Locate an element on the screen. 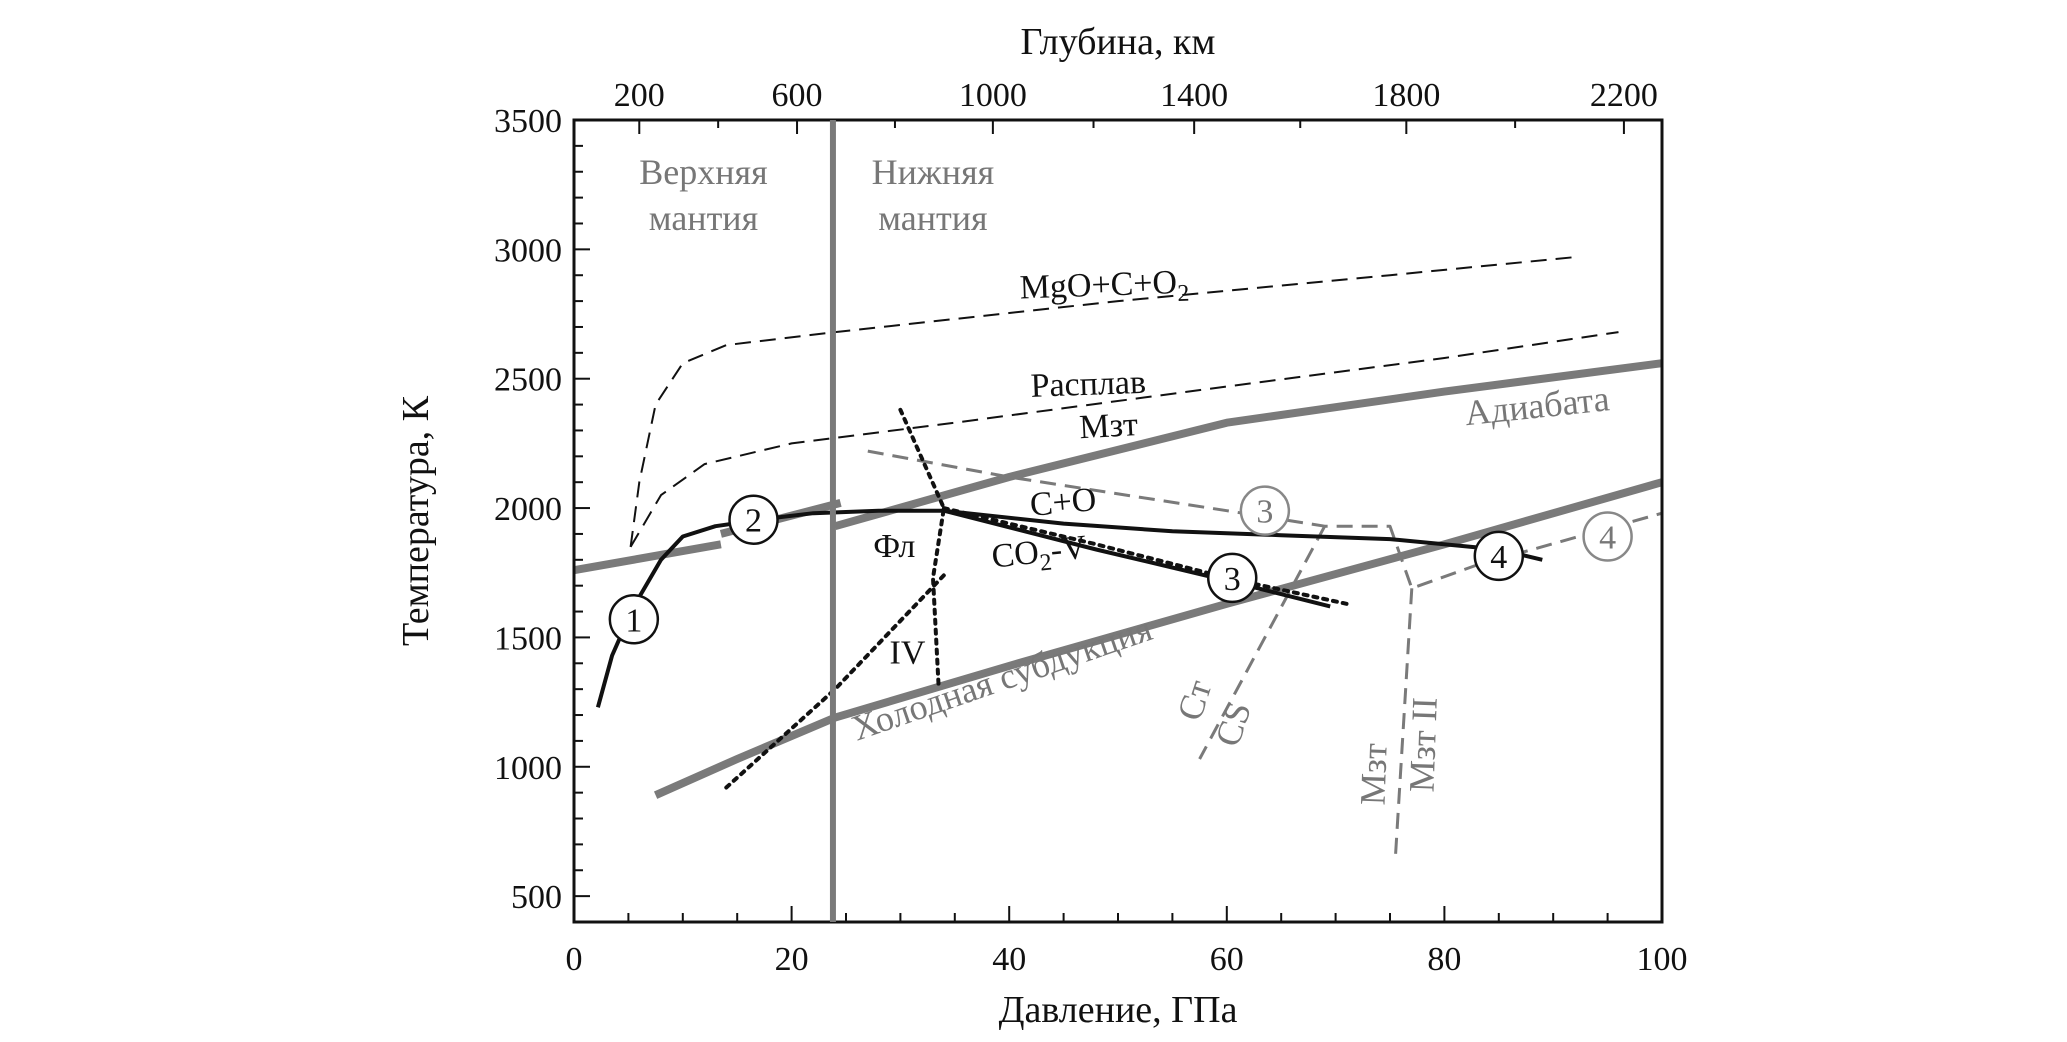 This screenshot has width=2067, height=1042. svg-text: 1 is located at coordinates (633, 620).